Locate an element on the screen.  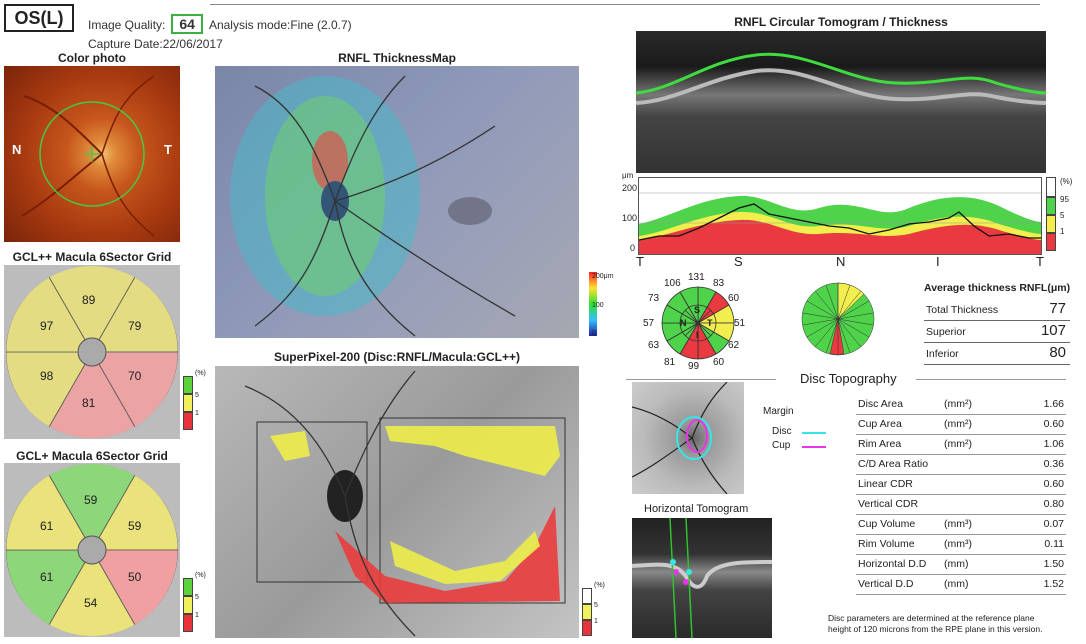
gclpp-title: GCL++ Macula 6Sector Grid is located at coordinates (92, 257).